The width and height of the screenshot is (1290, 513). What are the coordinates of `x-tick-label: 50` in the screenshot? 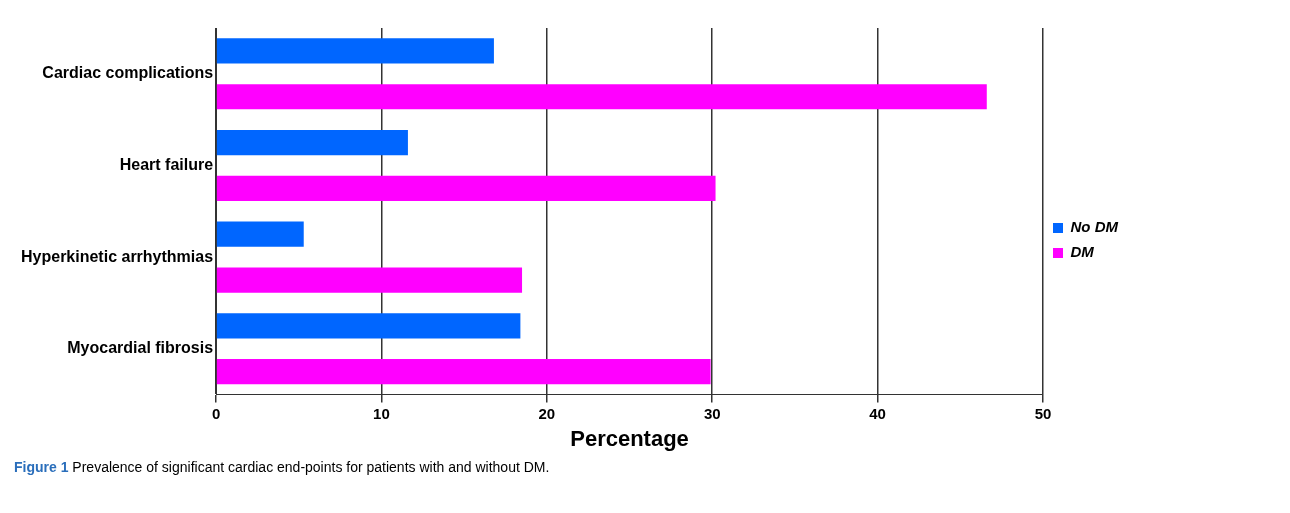 It's located at (1043, 413).